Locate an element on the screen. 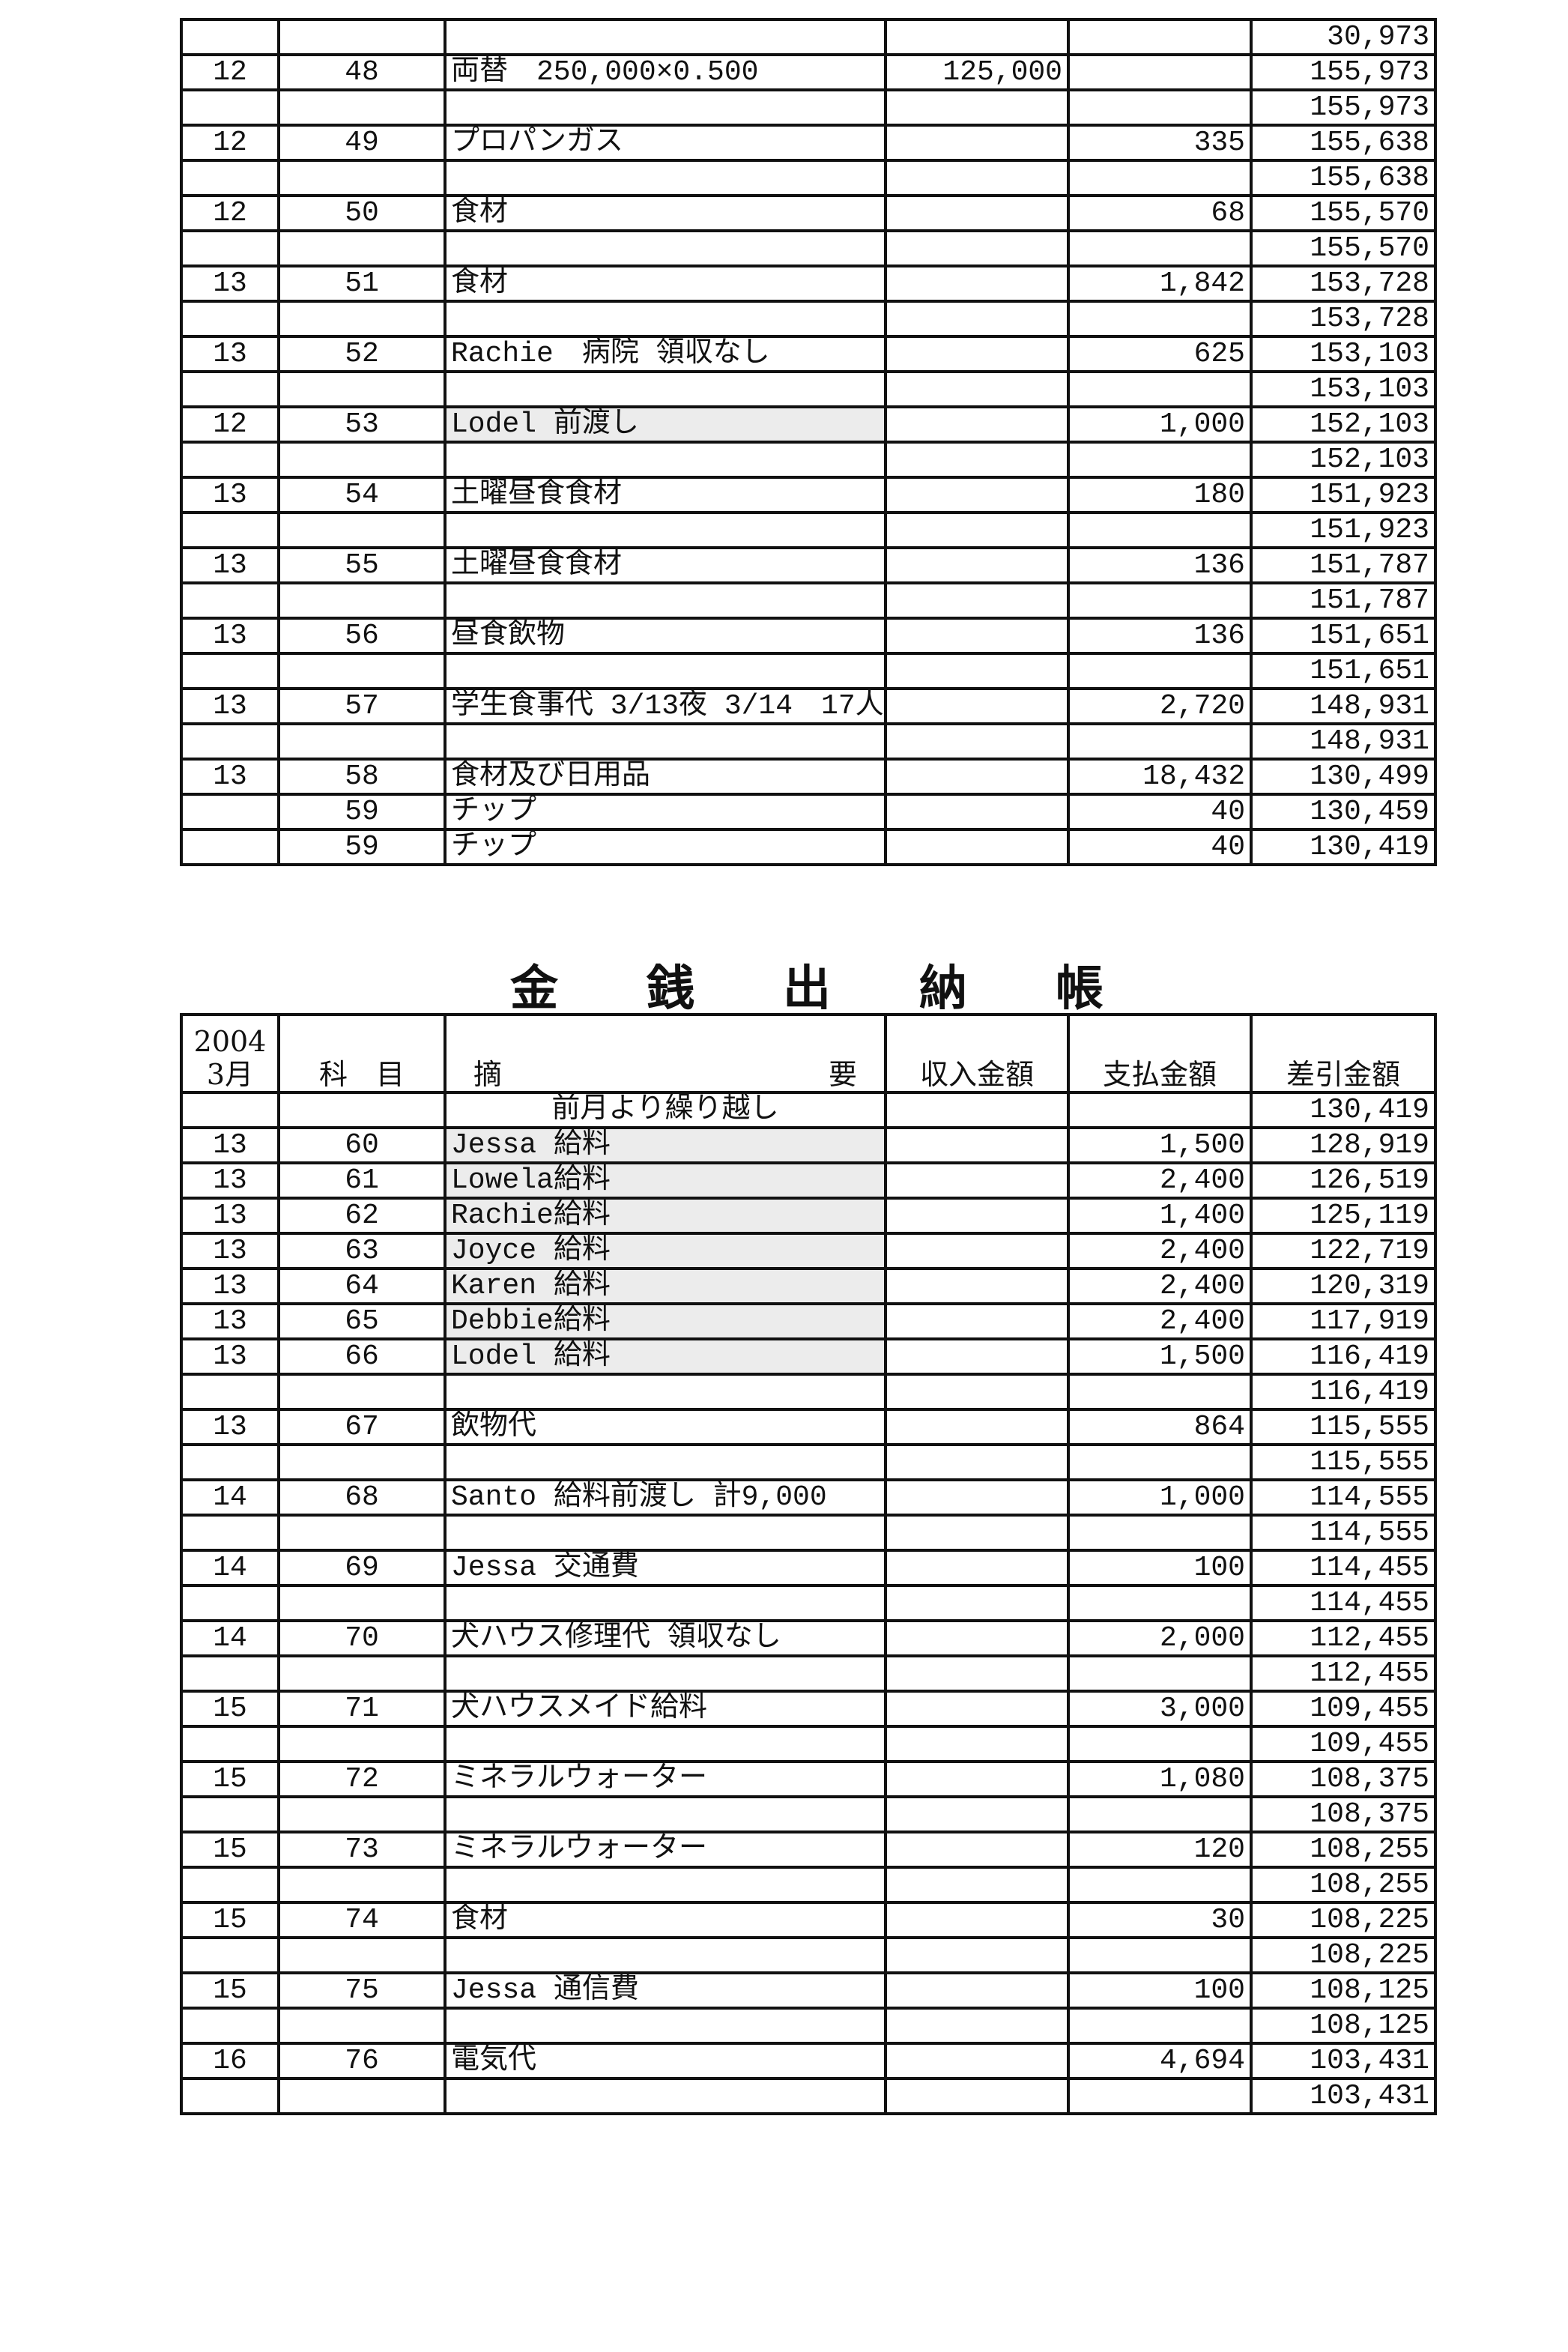 Image resolution: width=1568 pixels, height=2352 pixels. cell-account: 72 is located at coordinates (362, 1779).